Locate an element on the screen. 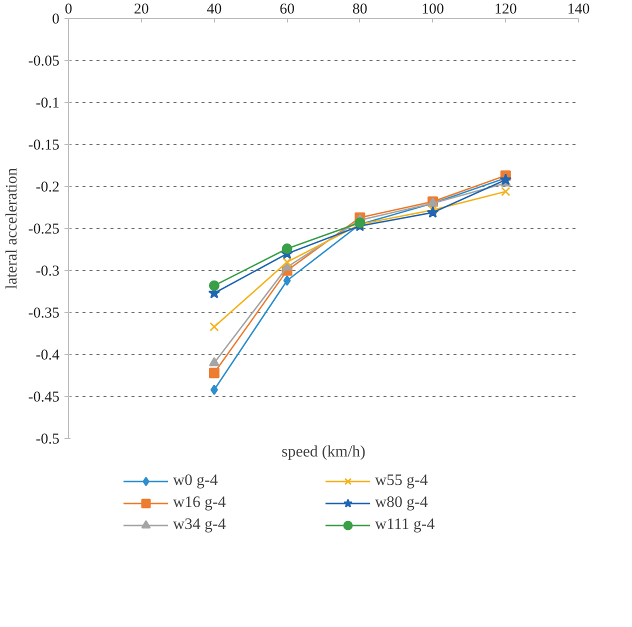 The width and height of the screenshot is (632, 627). x-tick-label: 80 is located at coordinates (360, 10).